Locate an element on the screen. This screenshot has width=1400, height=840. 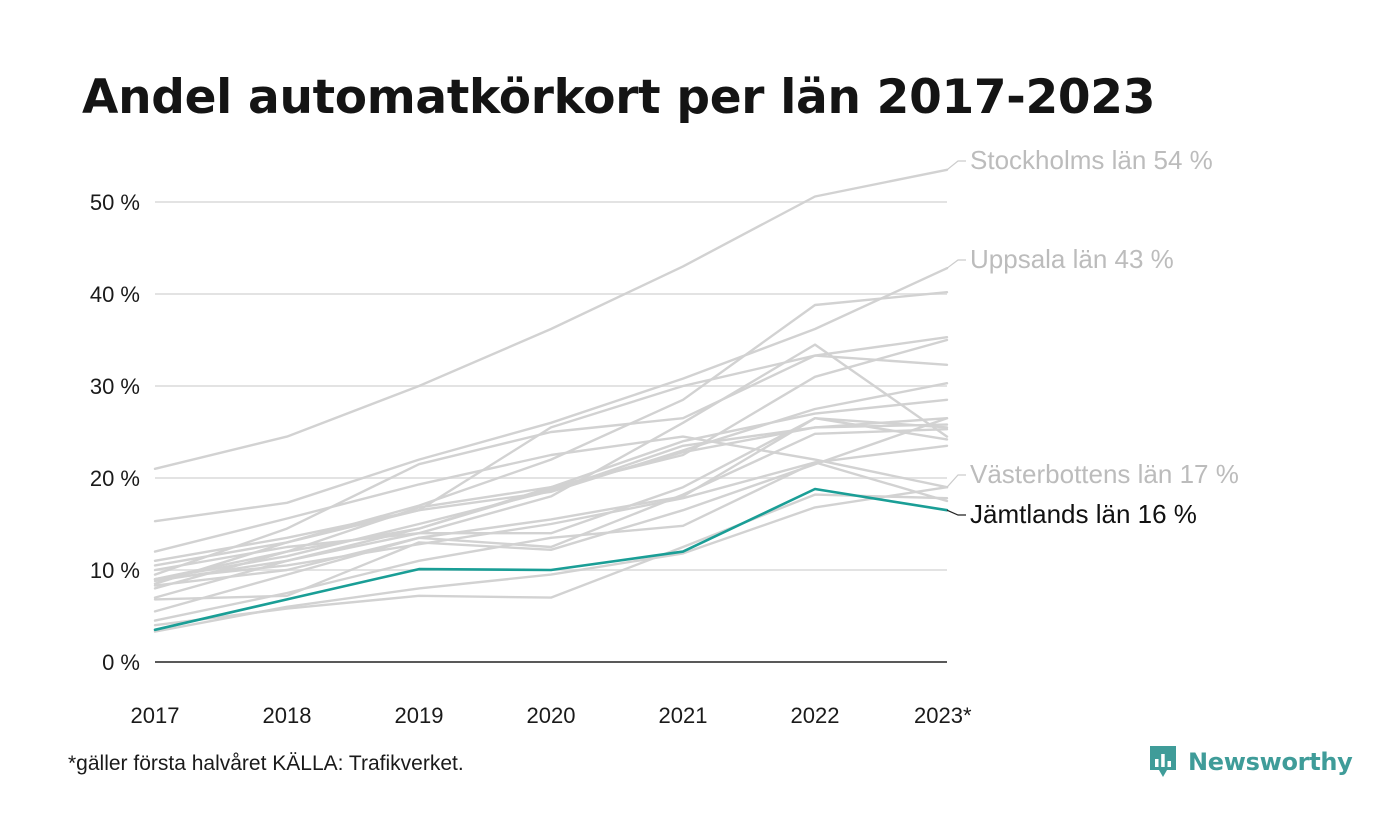
series-line-highlight is located at coordinates (551, 559).